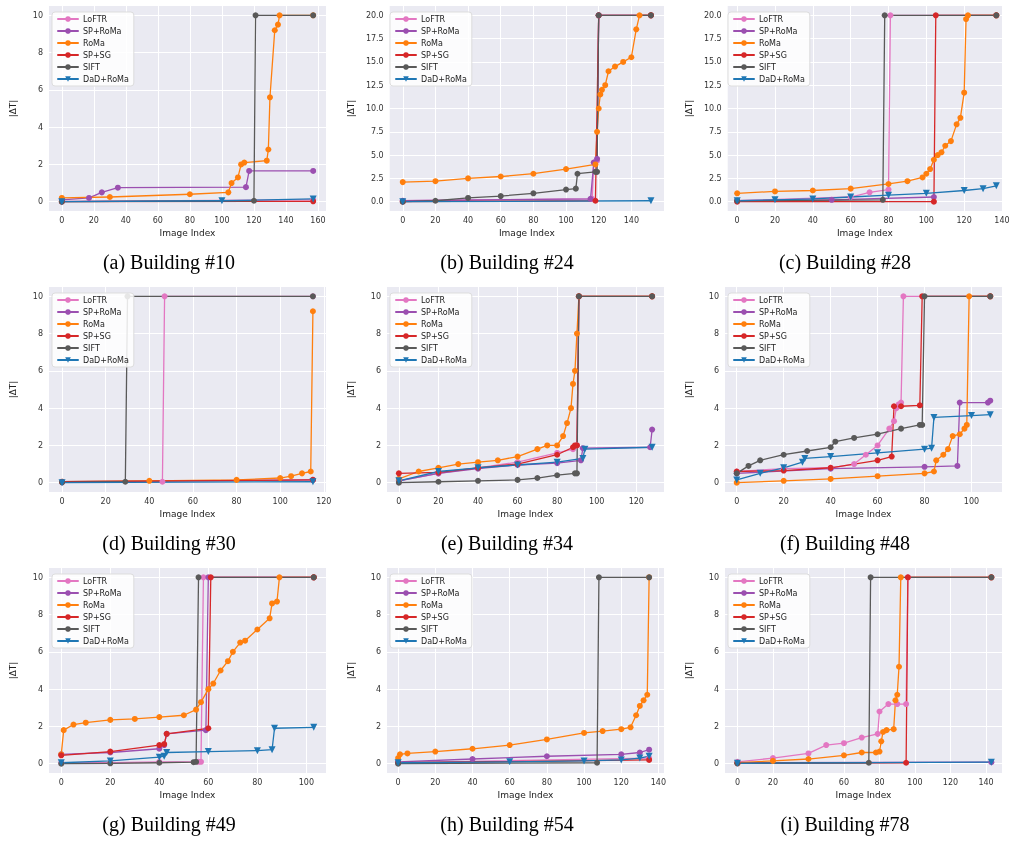 This screenshot has height=843, width=1014. I want to click on text: (f) Building #48, so click(845, 543).